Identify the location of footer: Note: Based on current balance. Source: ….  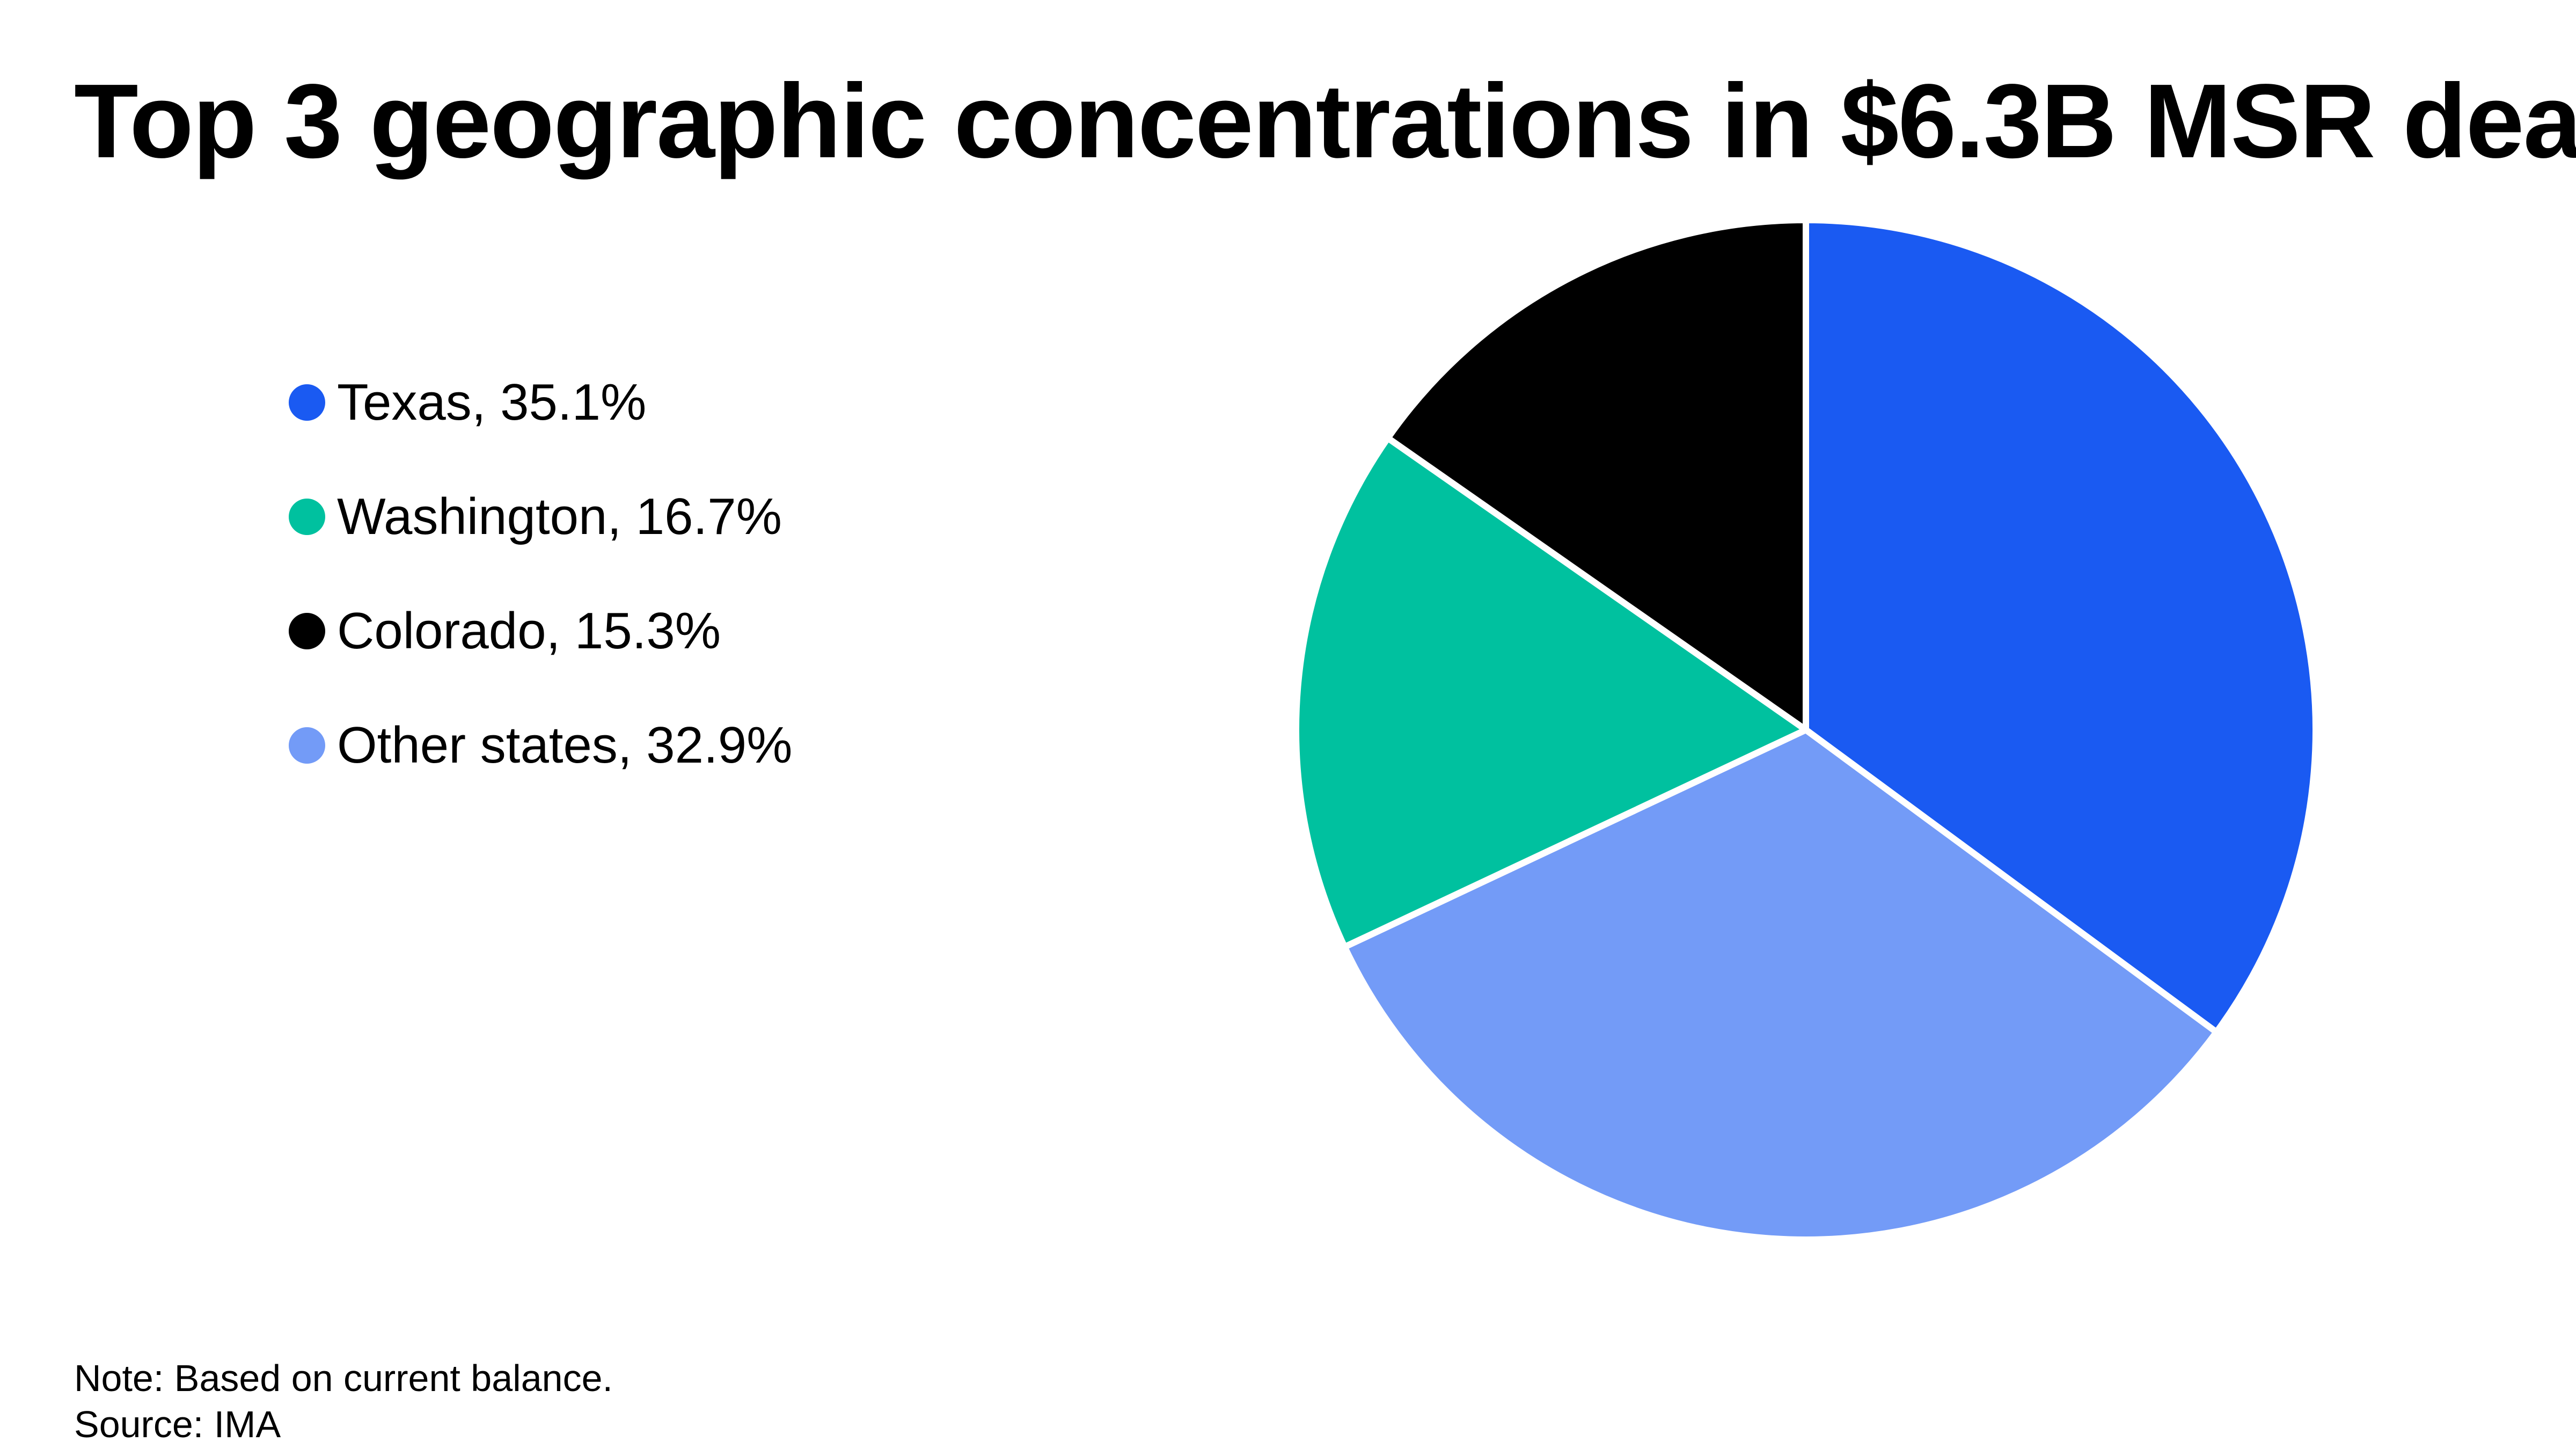
(343, 1401).